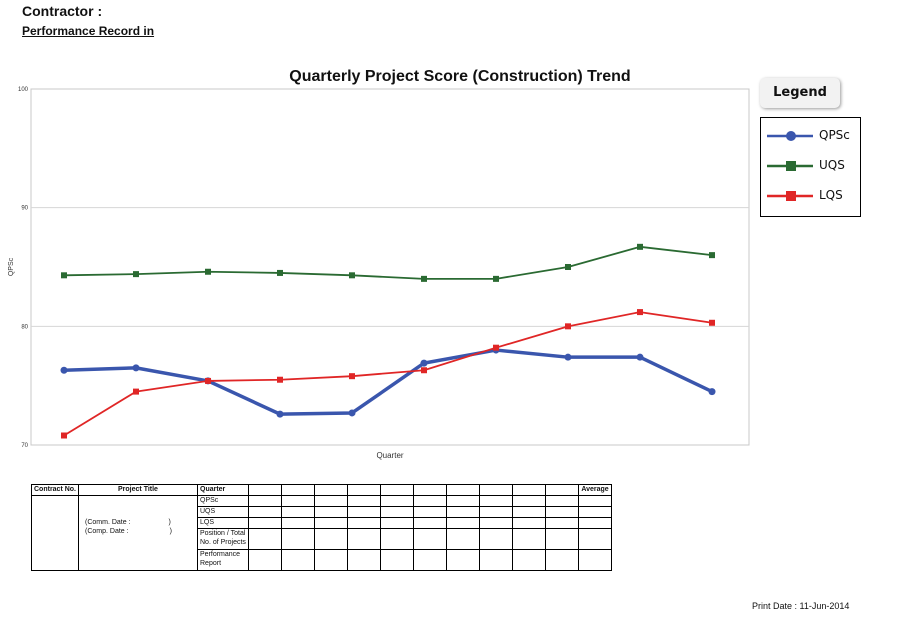  I want to click on legend-item-lqs: LQS, so click(805, 196).